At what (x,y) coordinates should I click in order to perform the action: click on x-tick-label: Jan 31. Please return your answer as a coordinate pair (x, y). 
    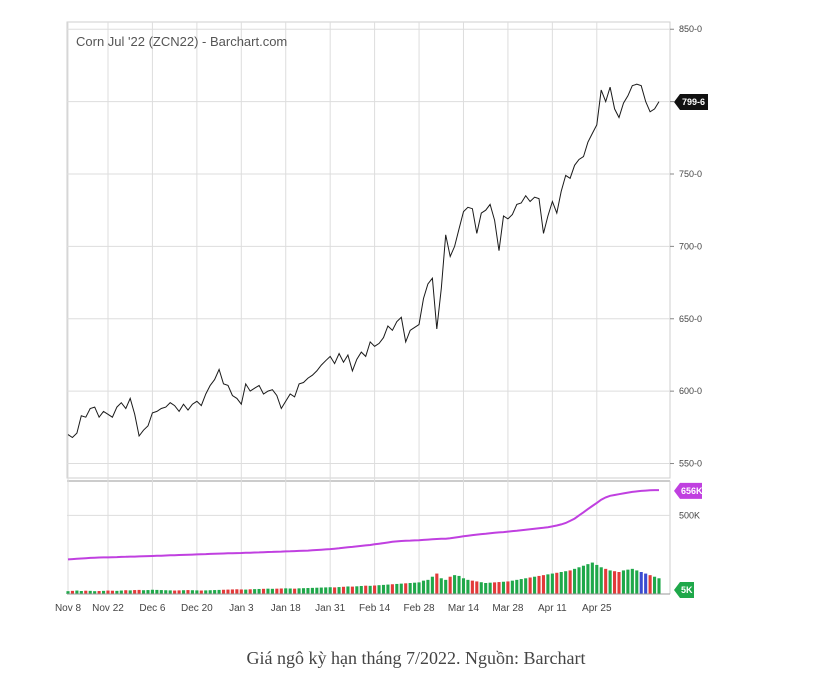
    Looking at the image, I should click on (330, 608).